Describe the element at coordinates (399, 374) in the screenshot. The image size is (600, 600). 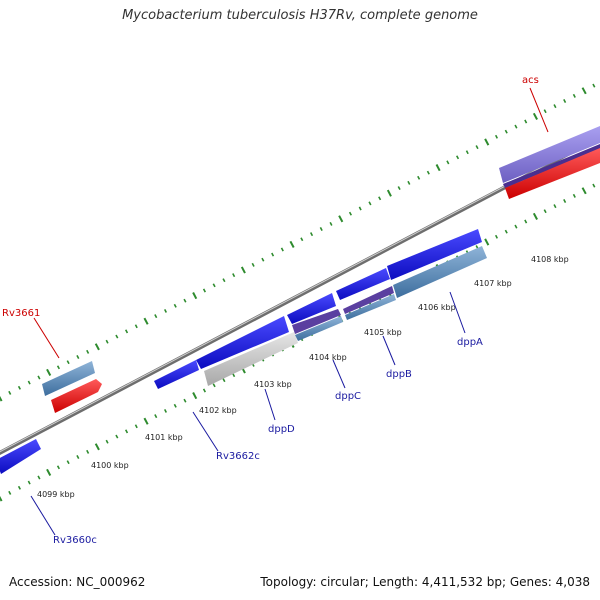
I see `gene-label-dppb: dppB` at that location.